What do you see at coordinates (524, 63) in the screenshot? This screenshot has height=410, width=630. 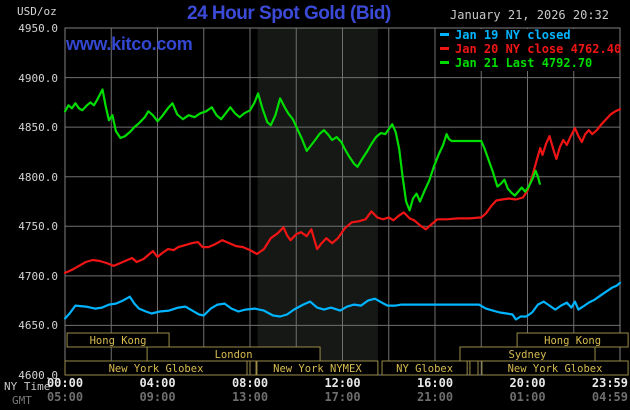 I see `legend-label: Jan 21 Last 4792.70` at bounding box center [524, 63].